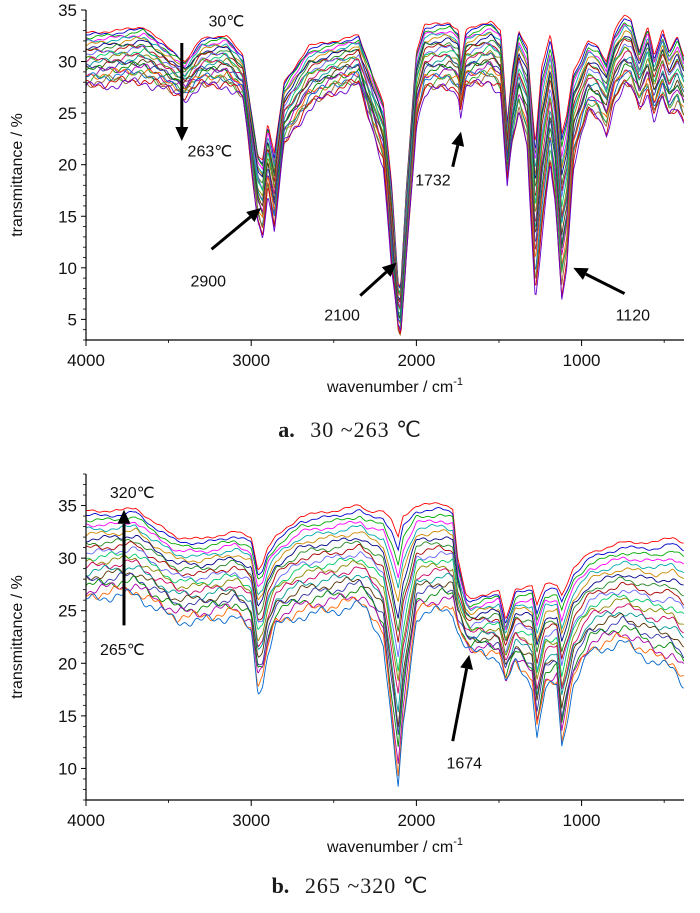 This screenshot has width=700, height=913. I want to click on annotation-label-a-3: 2900, so click(208, 281).